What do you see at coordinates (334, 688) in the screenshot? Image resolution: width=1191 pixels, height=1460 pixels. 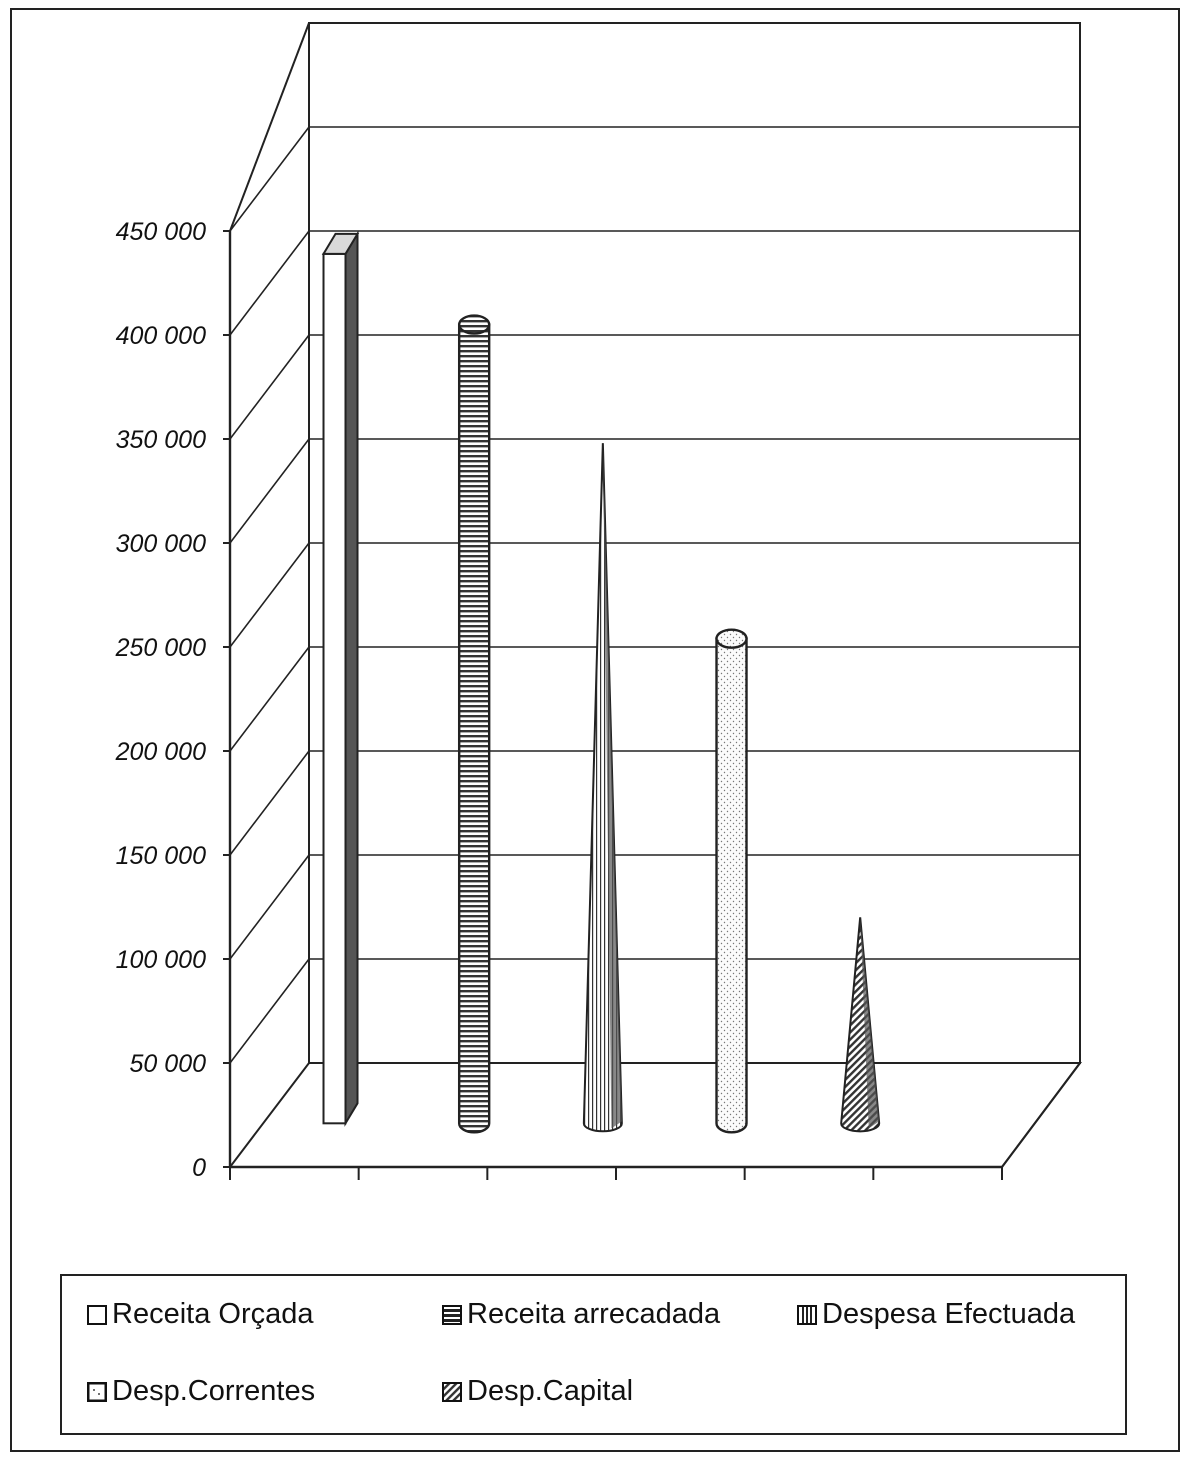 I see `bar-front-face` at bounding box center [334, 688].